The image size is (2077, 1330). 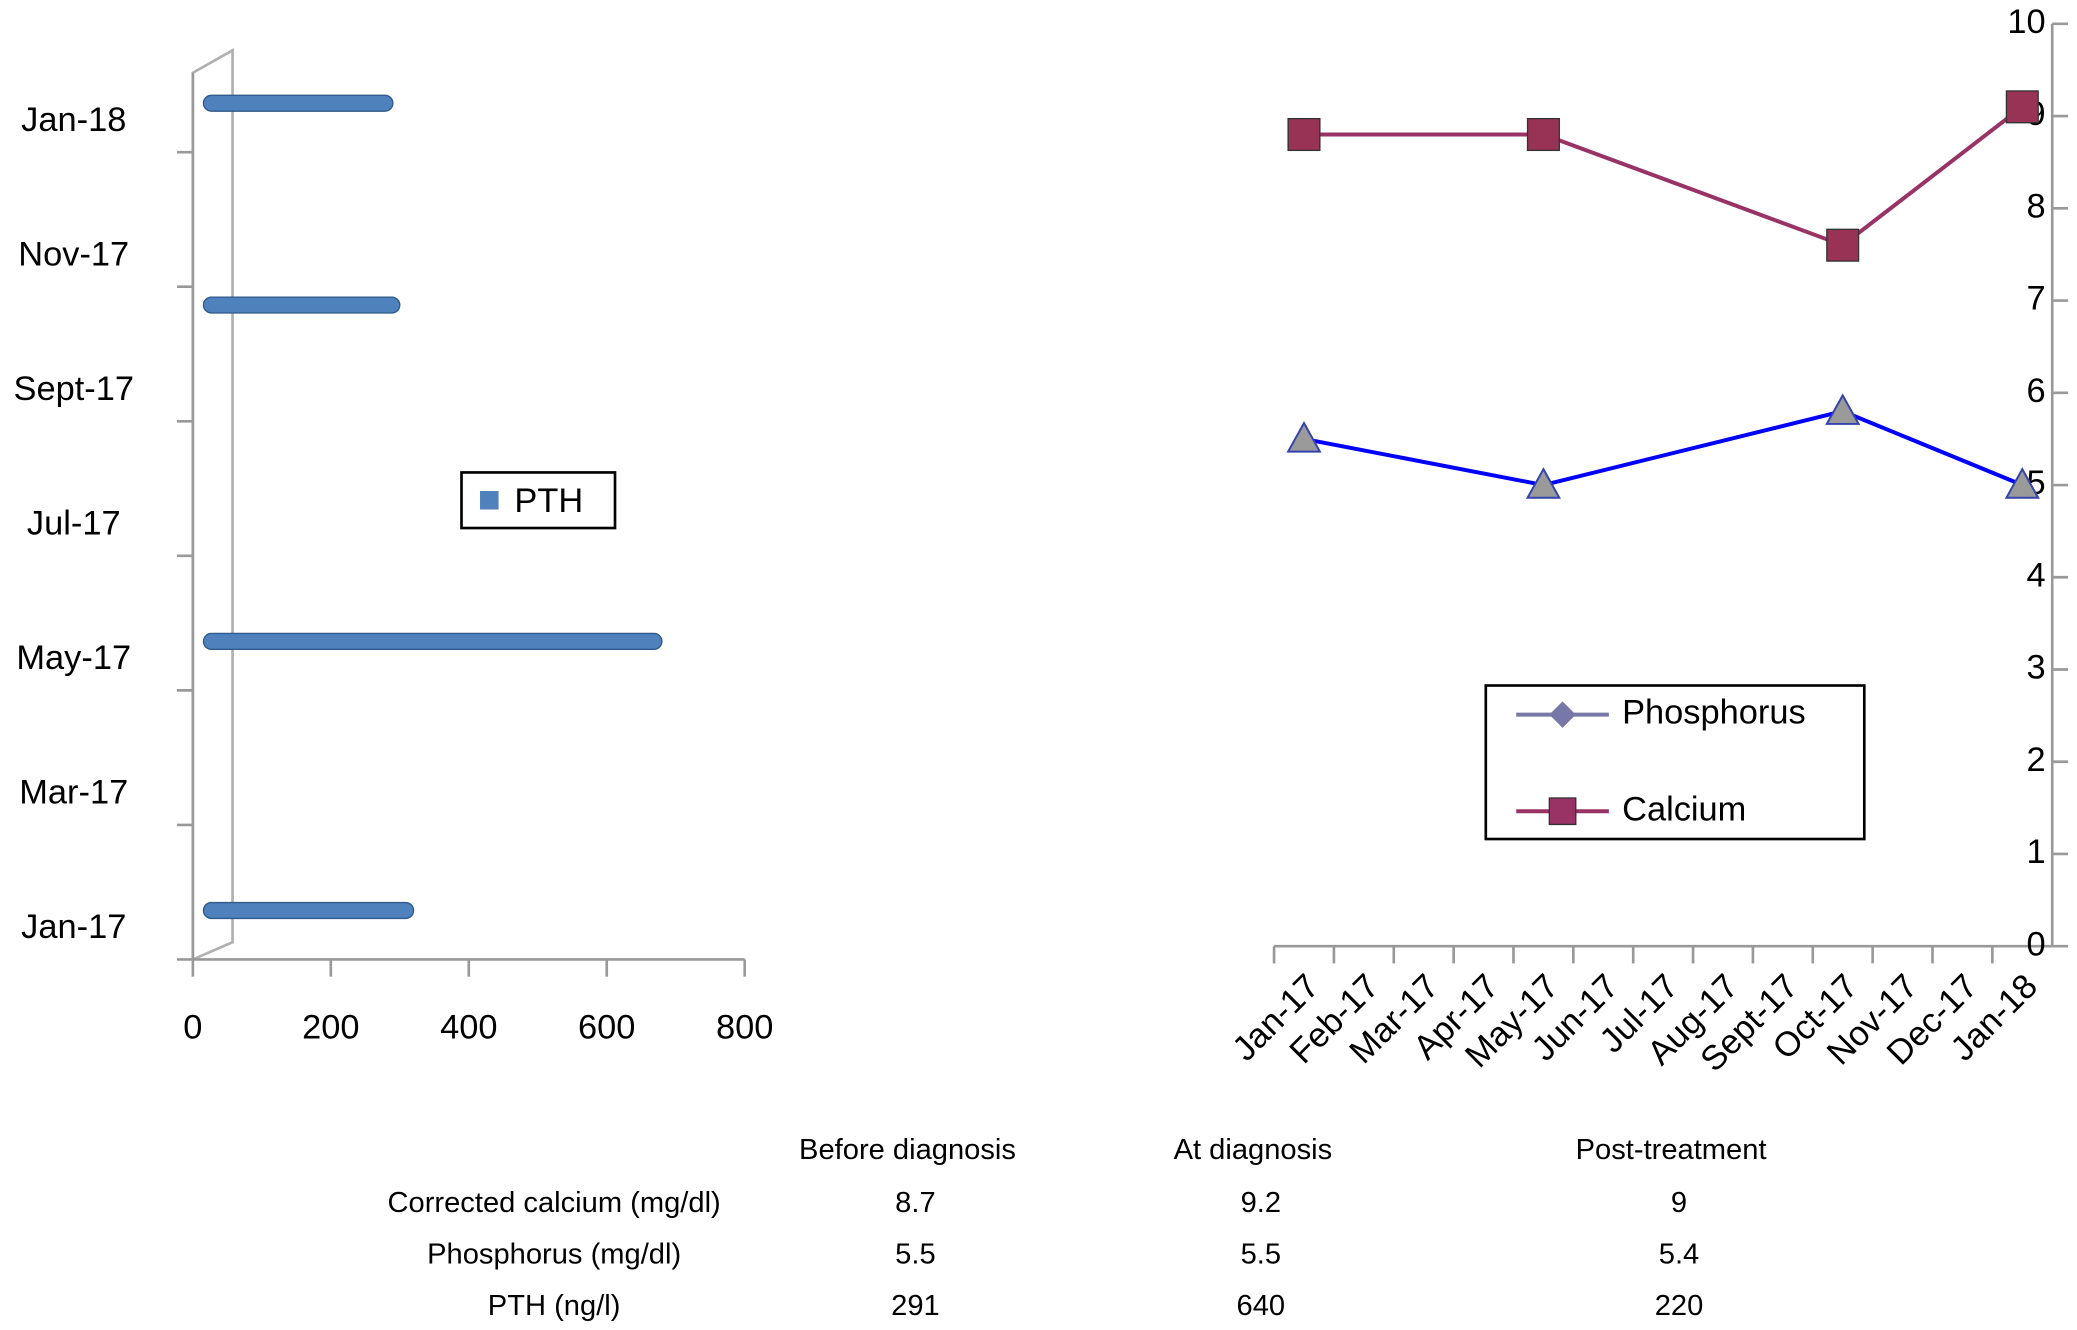 What do you see at coordinates (2035, 575) in the screenshot?
I see `y-tick-label: 4` at bounding box center [2035, 575].